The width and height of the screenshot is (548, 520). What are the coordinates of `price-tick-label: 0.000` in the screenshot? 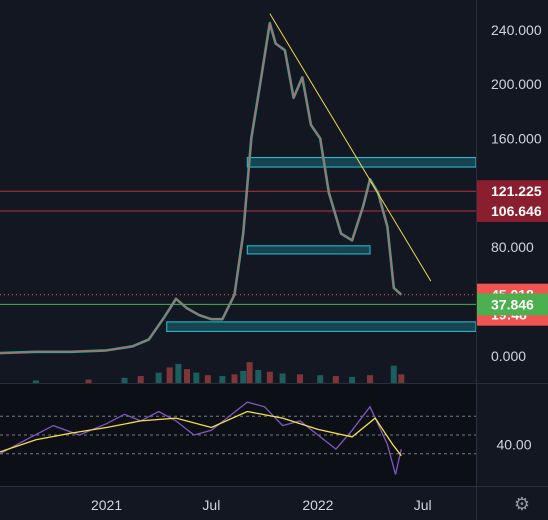 It's located at (508, 356).